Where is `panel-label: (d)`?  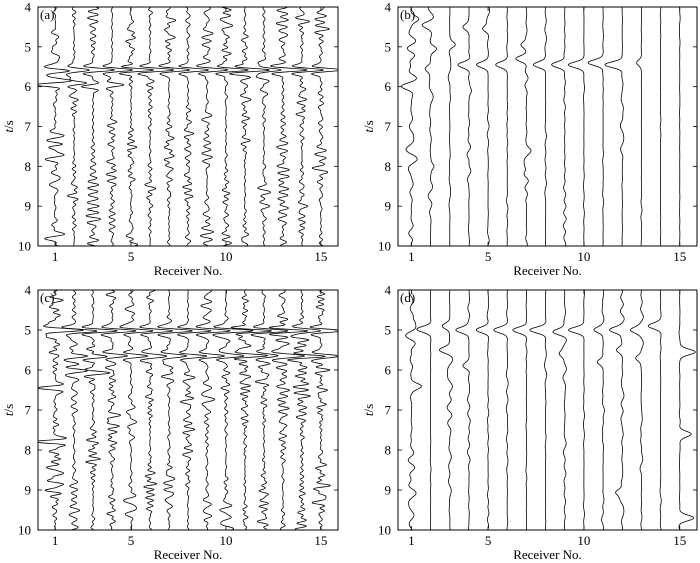 panel-label: (d) is located at coordinates (407, 297).